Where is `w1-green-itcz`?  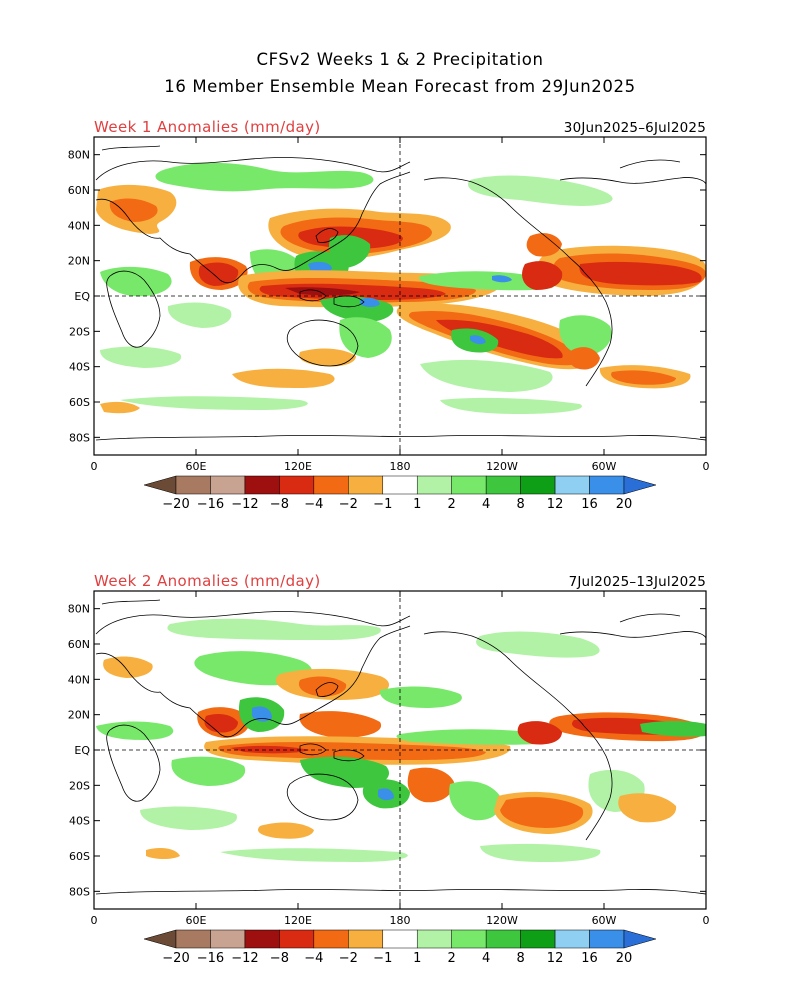
w1-green-itcz is located at coordinates (486, 281).